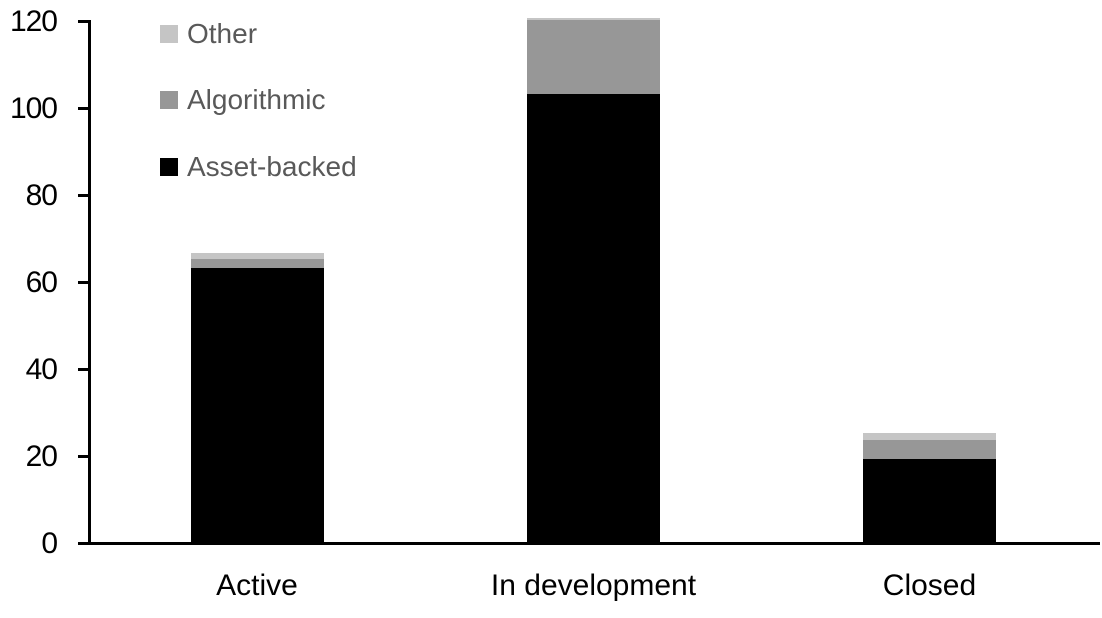 Image resolution: width=1102 pixels, height=618 pixels. I want to click on legend-item: Asset-backed, so click(258, 167).